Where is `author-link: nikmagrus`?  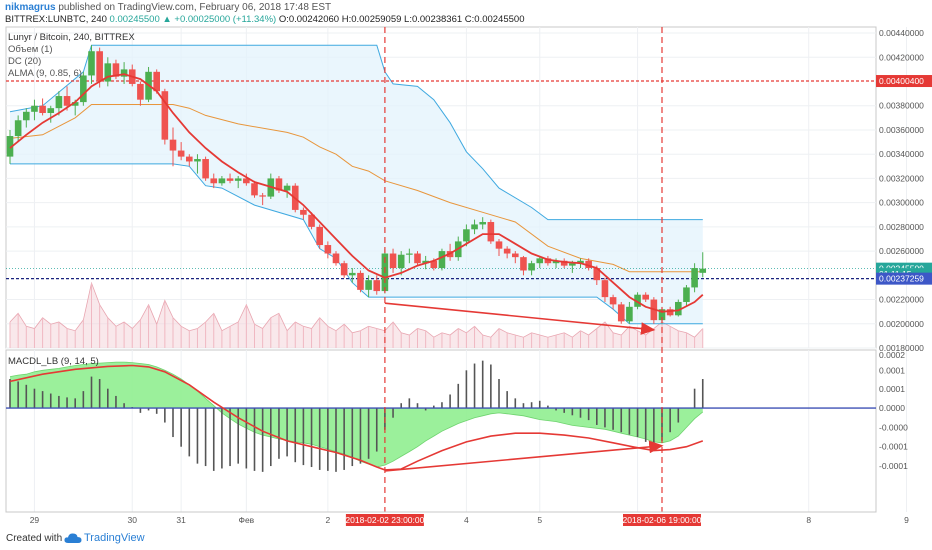
author-link: nikmagrus is located at coordinates (30, 7).